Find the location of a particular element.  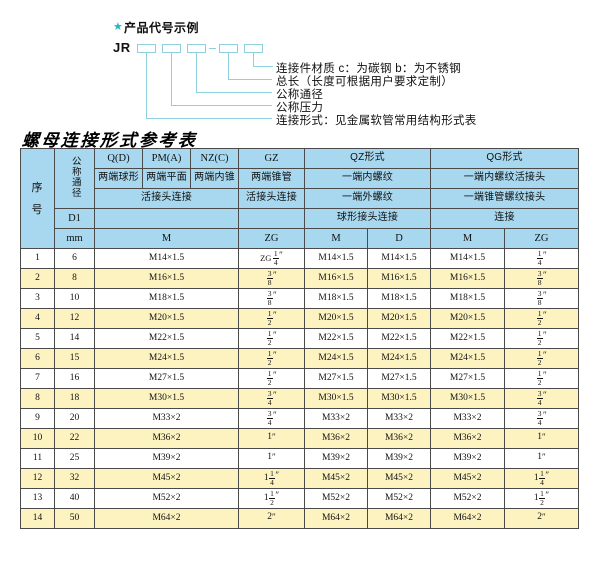

header-unit-gz: ZG is located at coordinates (271, 238).